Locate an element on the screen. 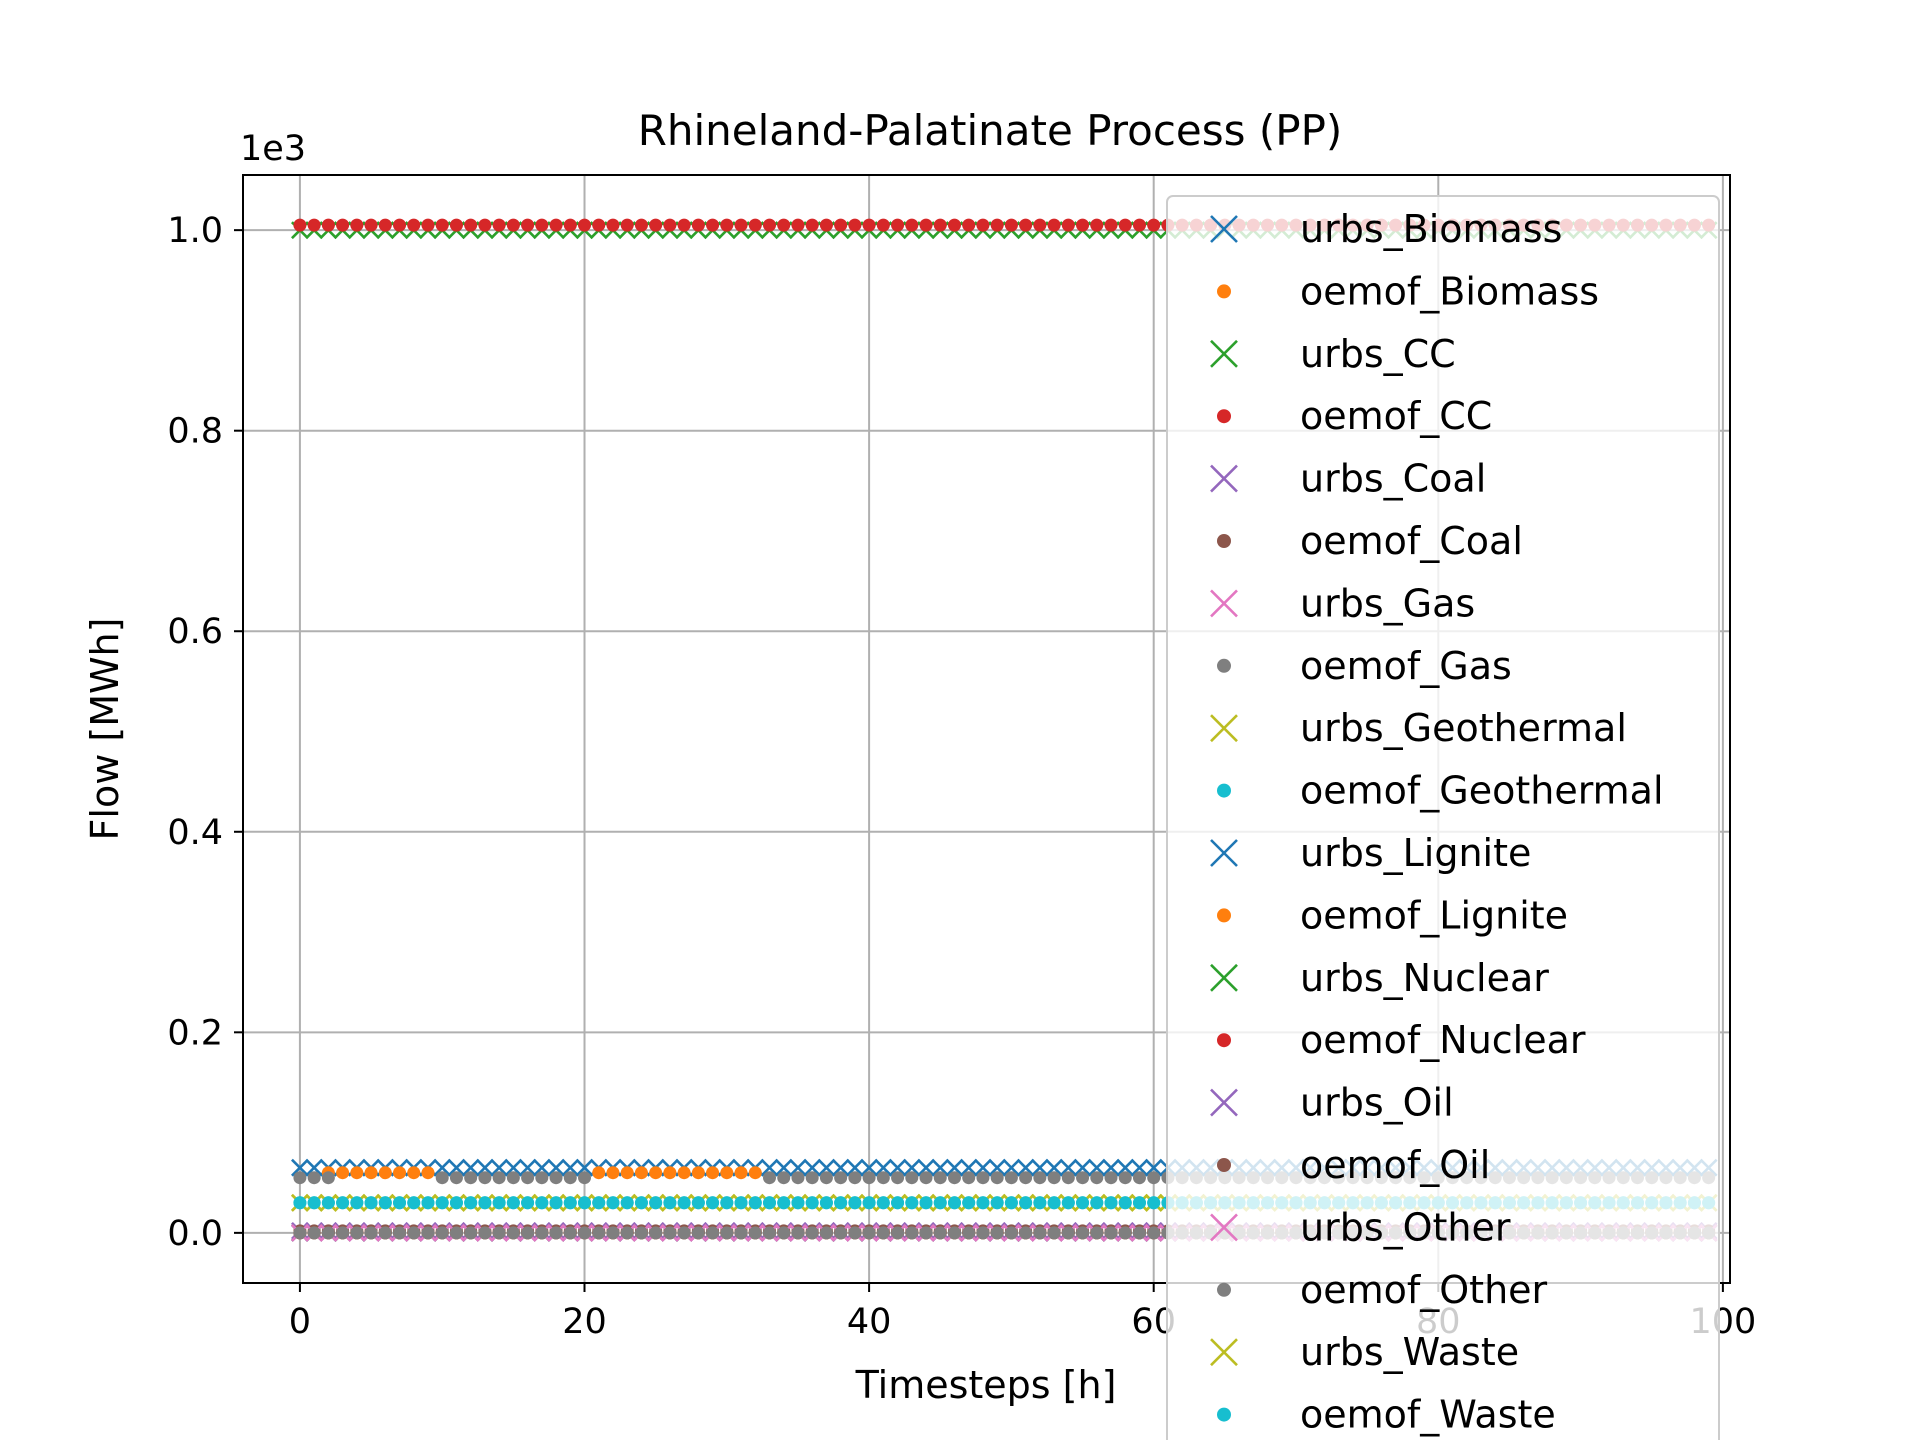 This screenshot has height=1440, width=1920. legend-item: oemof_Gas is located at coordinates (1364, 666).